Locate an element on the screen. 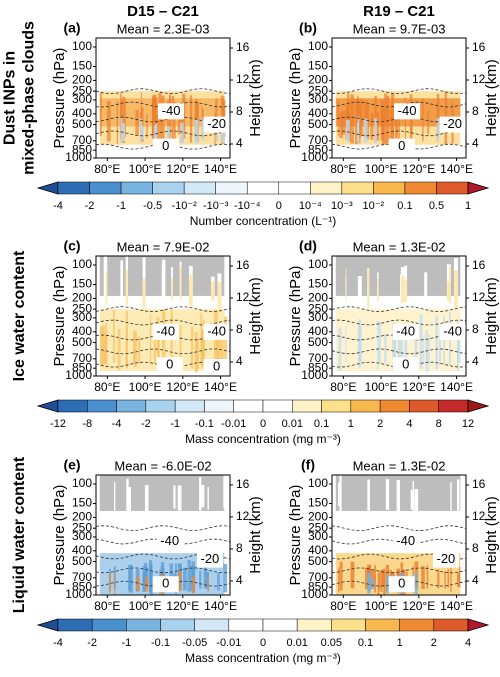 The height and width of the screenshot is (677, 500). panel-mean: Mean = 2.3E-03 is located at coordinates (163, 28).